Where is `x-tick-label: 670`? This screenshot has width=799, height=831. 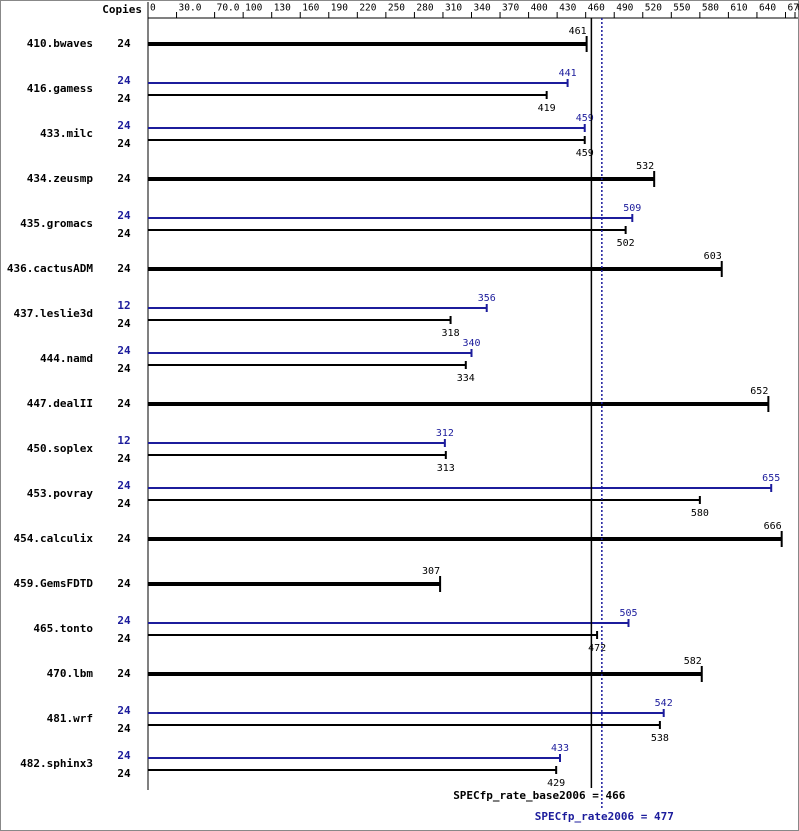
x-tick-label: 670 is located at coordinates (793, 8).